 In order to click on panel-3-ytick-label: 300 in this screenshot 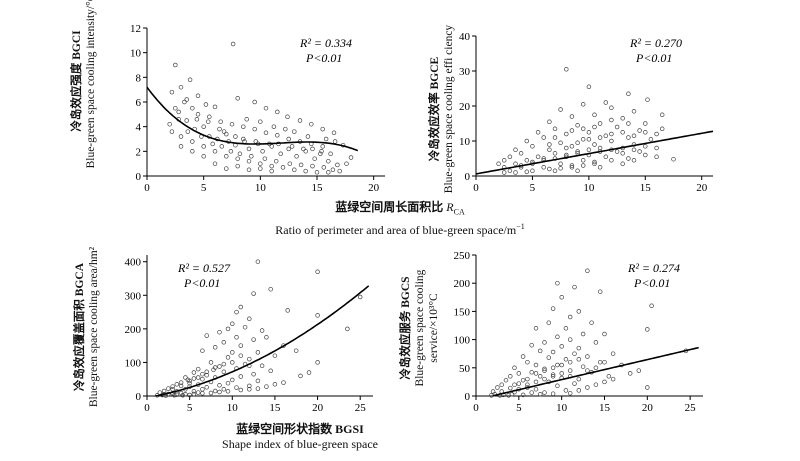, I will do `click(133, 296)`.